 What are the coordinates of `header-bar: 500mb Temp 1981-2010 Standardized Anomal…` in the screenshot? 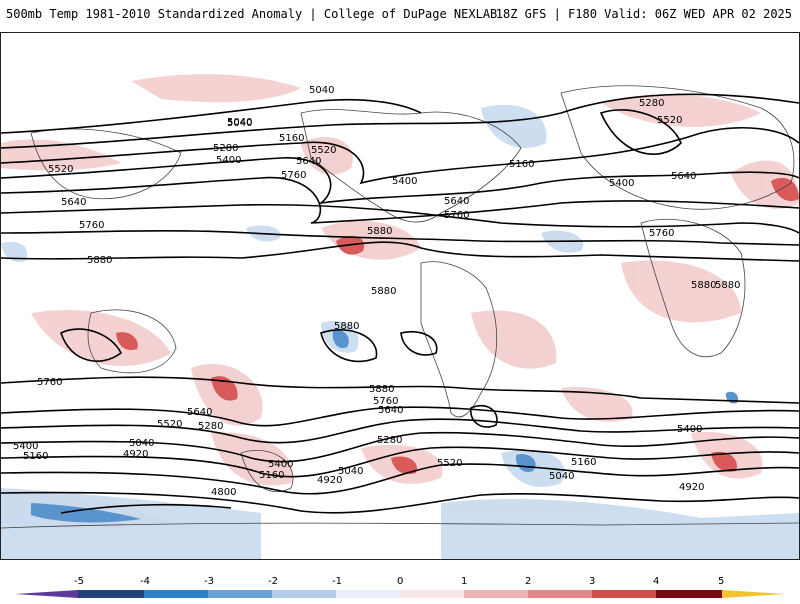 It's located at (400, 16).